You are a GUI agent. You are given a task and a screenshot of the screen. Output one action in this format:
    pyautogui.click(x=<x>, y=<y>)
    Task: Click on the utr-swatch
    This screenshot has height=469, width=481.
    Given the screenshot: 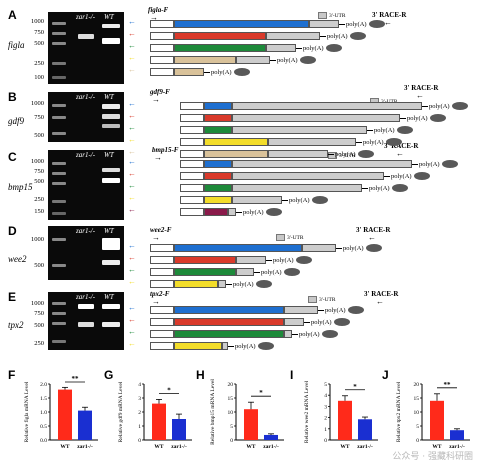 What is the action you would take?
    pyautogui.click(x=280, y=237)
    